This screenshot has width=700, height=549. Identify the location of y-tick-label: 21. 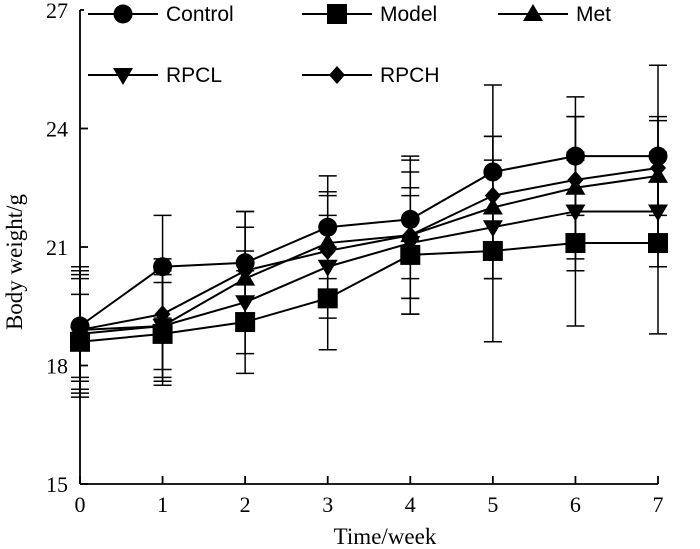
(57, 247).